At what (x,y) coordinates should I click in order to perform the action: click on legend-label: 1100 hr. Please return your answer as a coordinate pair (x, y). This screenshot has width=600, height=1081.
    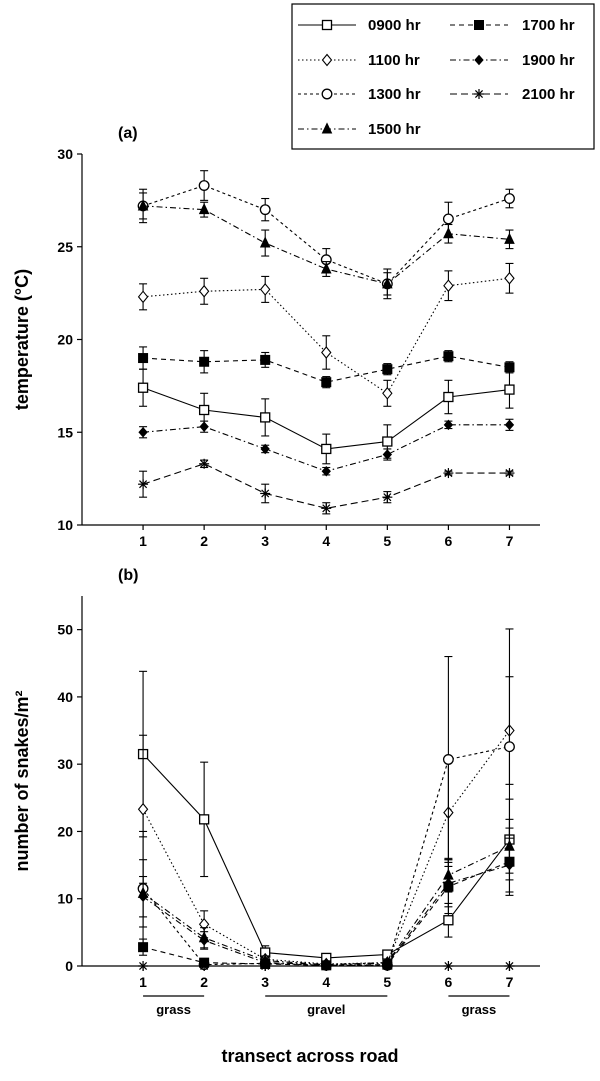
    Looking at the image, I should click on (394, 60).